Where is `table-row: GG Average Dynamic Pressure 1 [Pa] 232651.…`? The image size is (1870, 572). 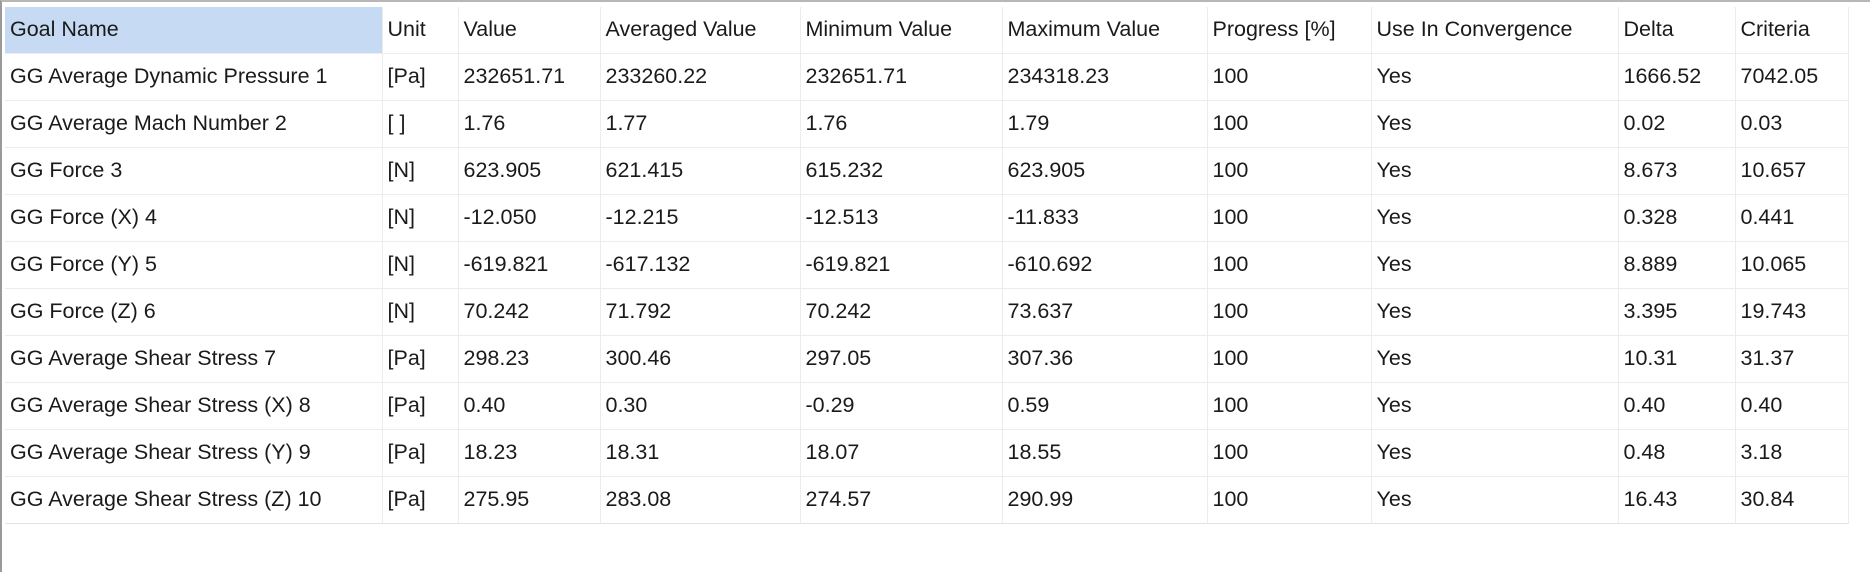 table-row: GG Average Dynamic Pressure 1 [Pa] 232651.… is located at coordinates (927, 77).